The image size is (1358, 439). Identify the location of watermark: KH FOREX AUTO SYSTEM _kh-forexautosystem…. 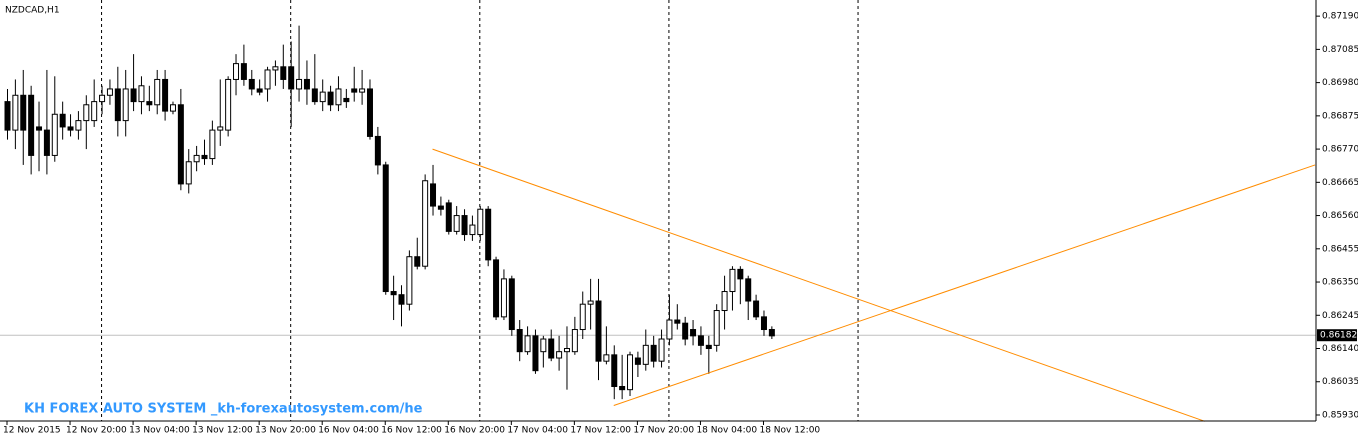
(223, 409).